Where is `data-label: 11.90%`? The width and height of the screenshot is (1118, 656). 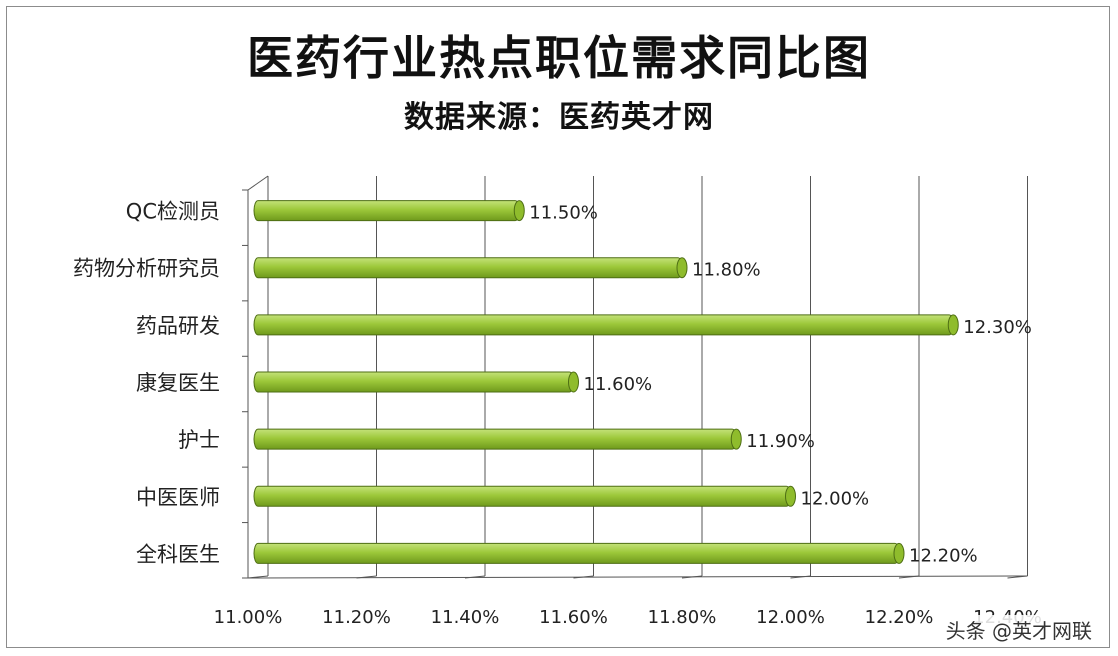 data-label: 11.90% is located at coordinates (780, 441).